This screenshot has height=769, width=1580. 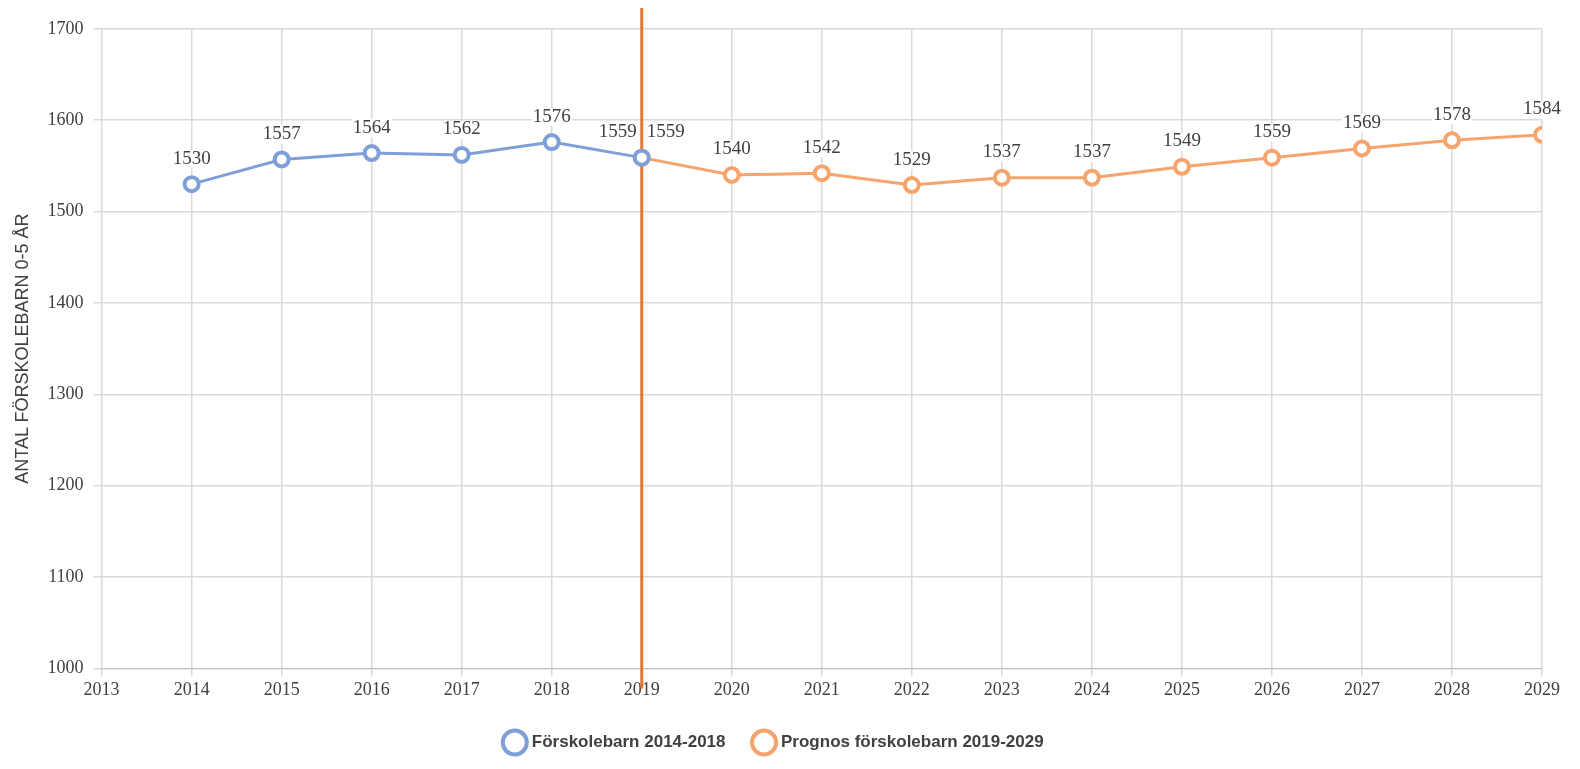 What do you see at coordinates (1091, 688) in the screenshot?
I see `x-tick-label: 2024` at bounding box center [1091, 688].